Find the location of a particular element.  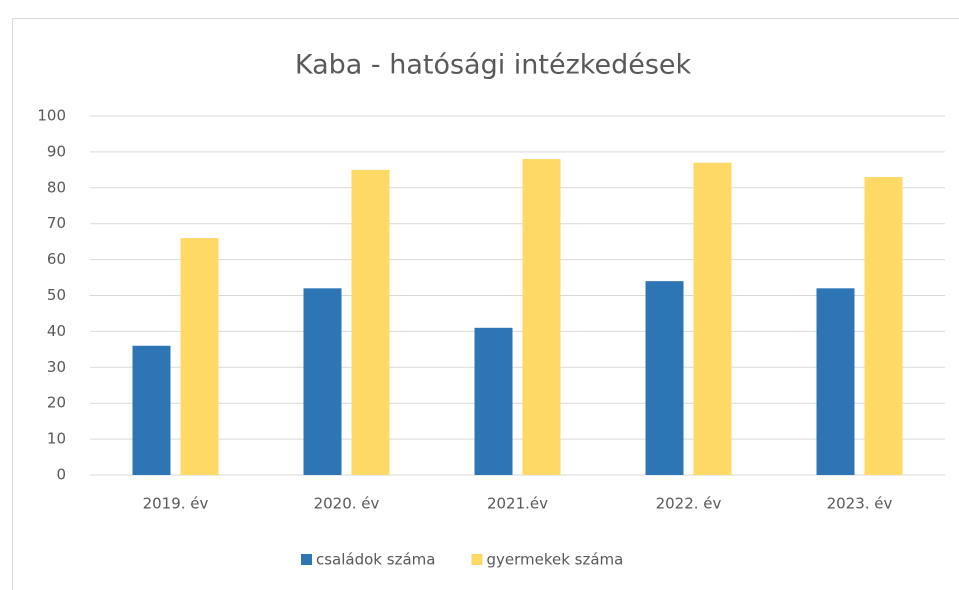

x-tick-label: 2021.év is located at coordinates (517, 504).